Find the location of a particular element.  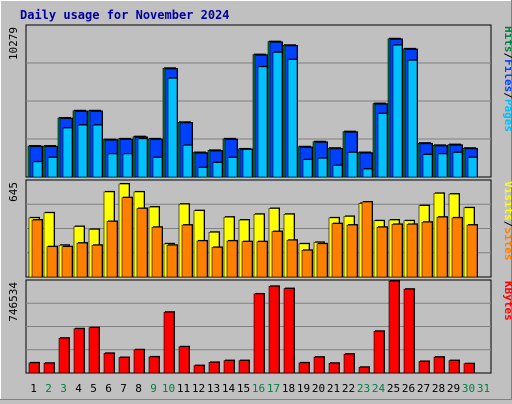

legend-slash: / is located at coordinates (507, 95).